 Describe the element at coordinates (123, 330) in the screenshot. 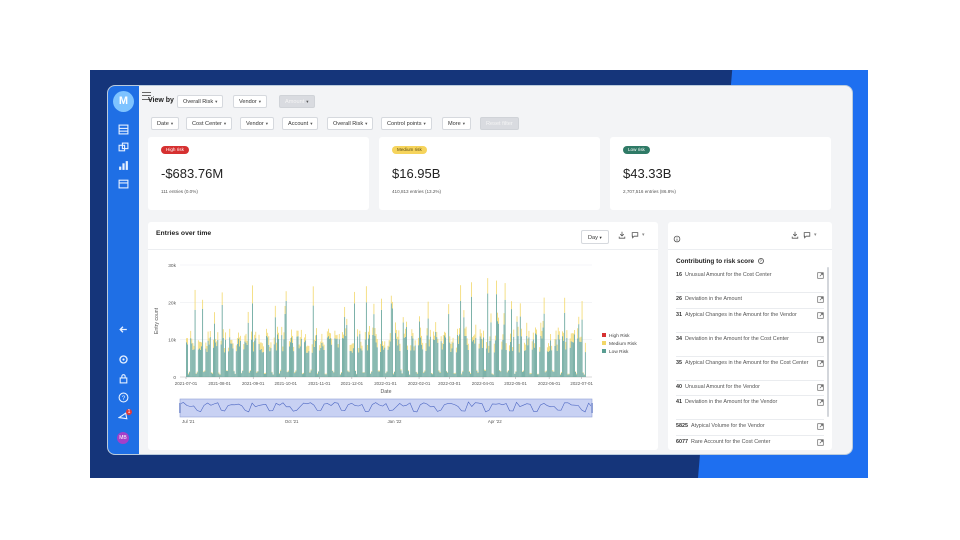

I see `collapse-arrow-icon` at that location.